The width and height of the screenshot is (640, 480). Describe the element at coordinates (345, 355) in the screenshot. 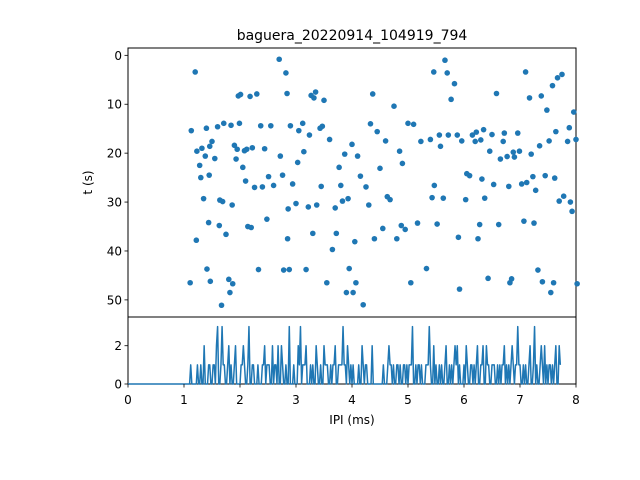

I see `histogram-line` at that location.